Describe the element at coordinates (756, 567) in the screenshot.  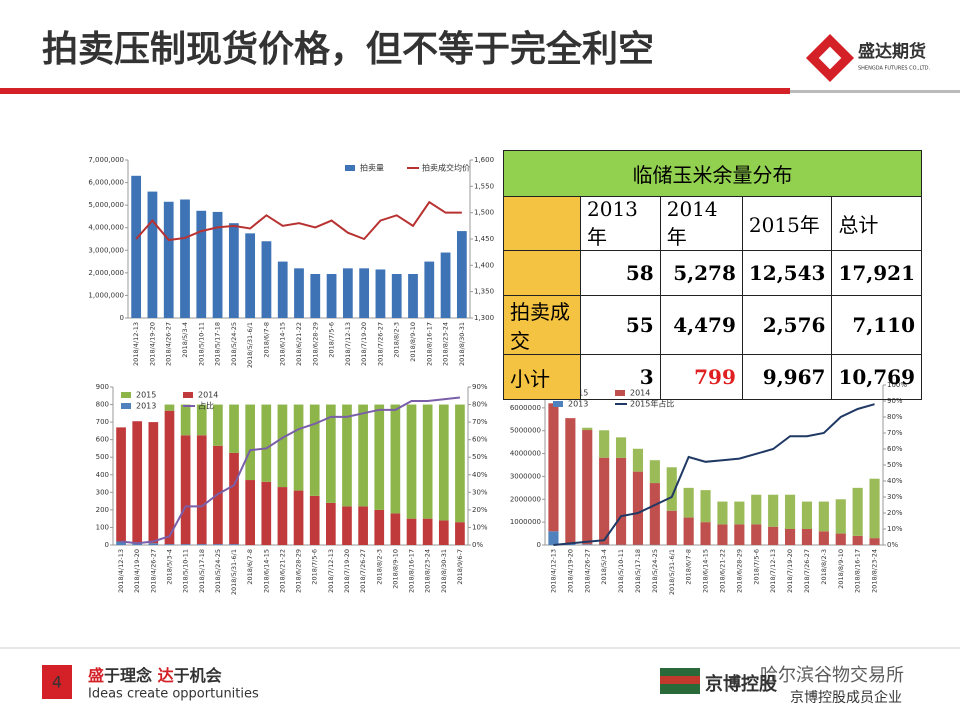
I see `x-tick-label: 2018/7/5-6` at that location.